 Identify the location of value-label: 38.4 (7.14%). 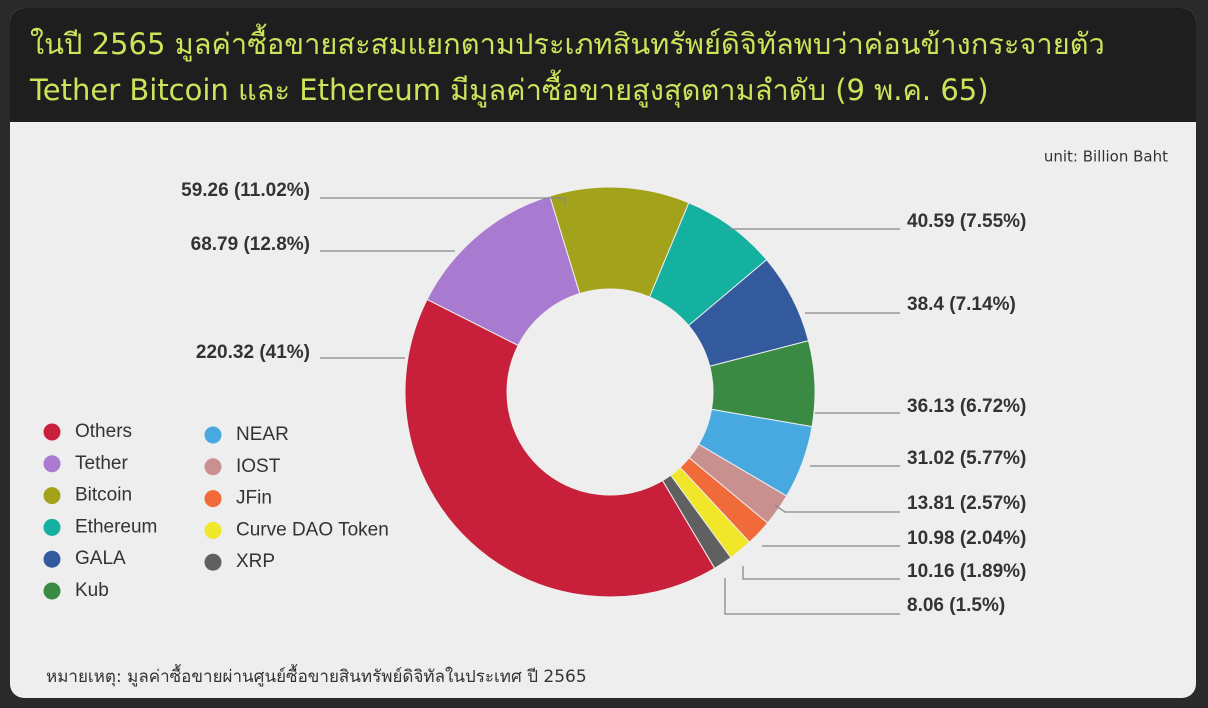
(961, 304).